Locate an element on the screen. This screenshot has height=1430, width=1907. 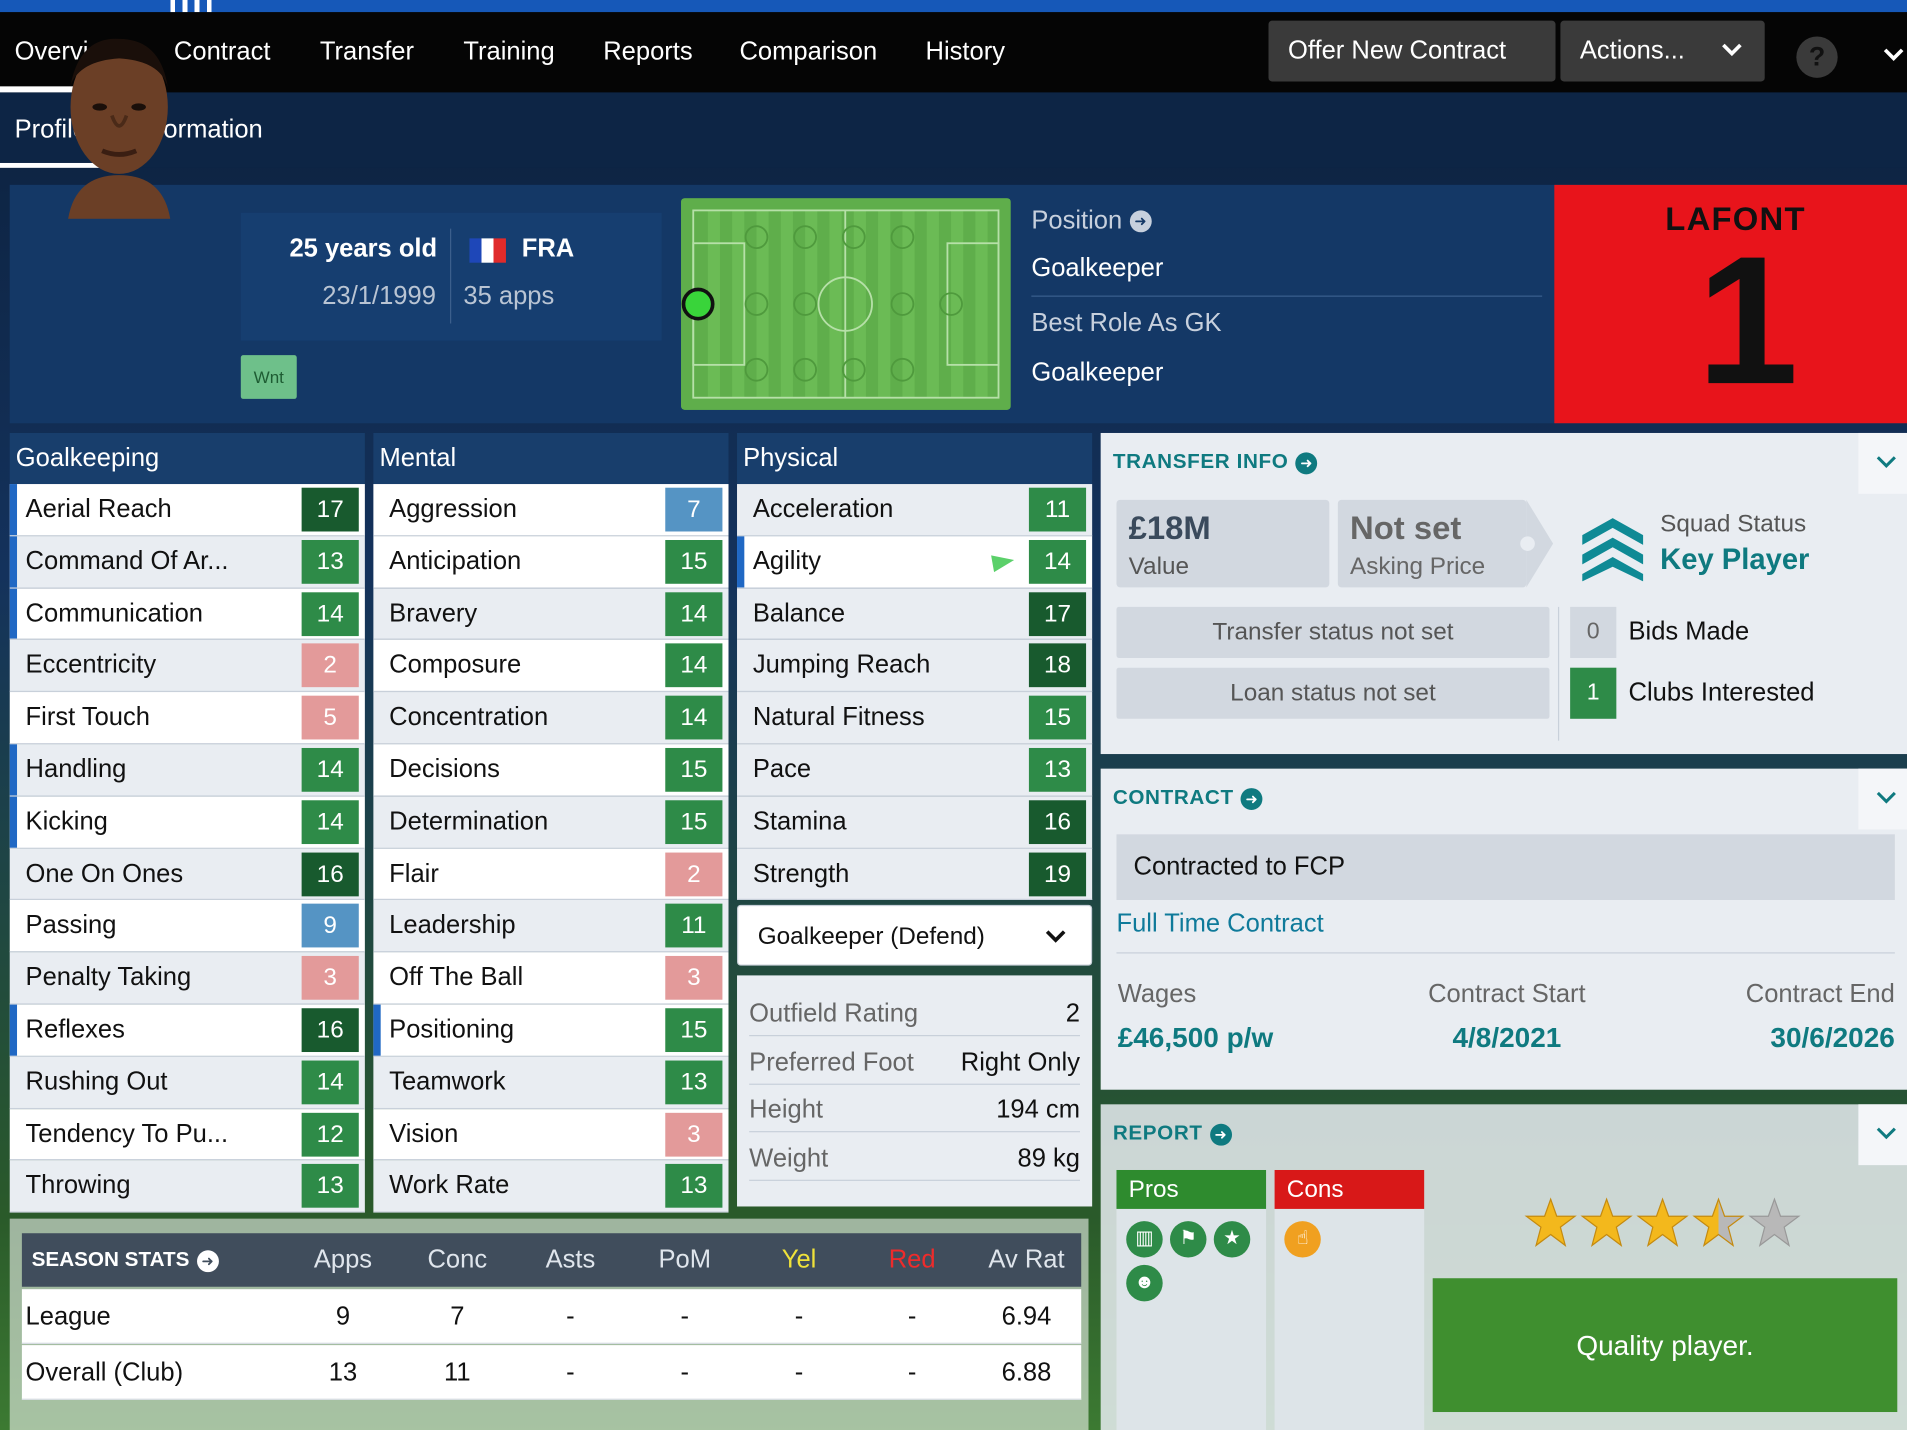
attribute-row: Leadership 11 is located at coordinates (551, 926).